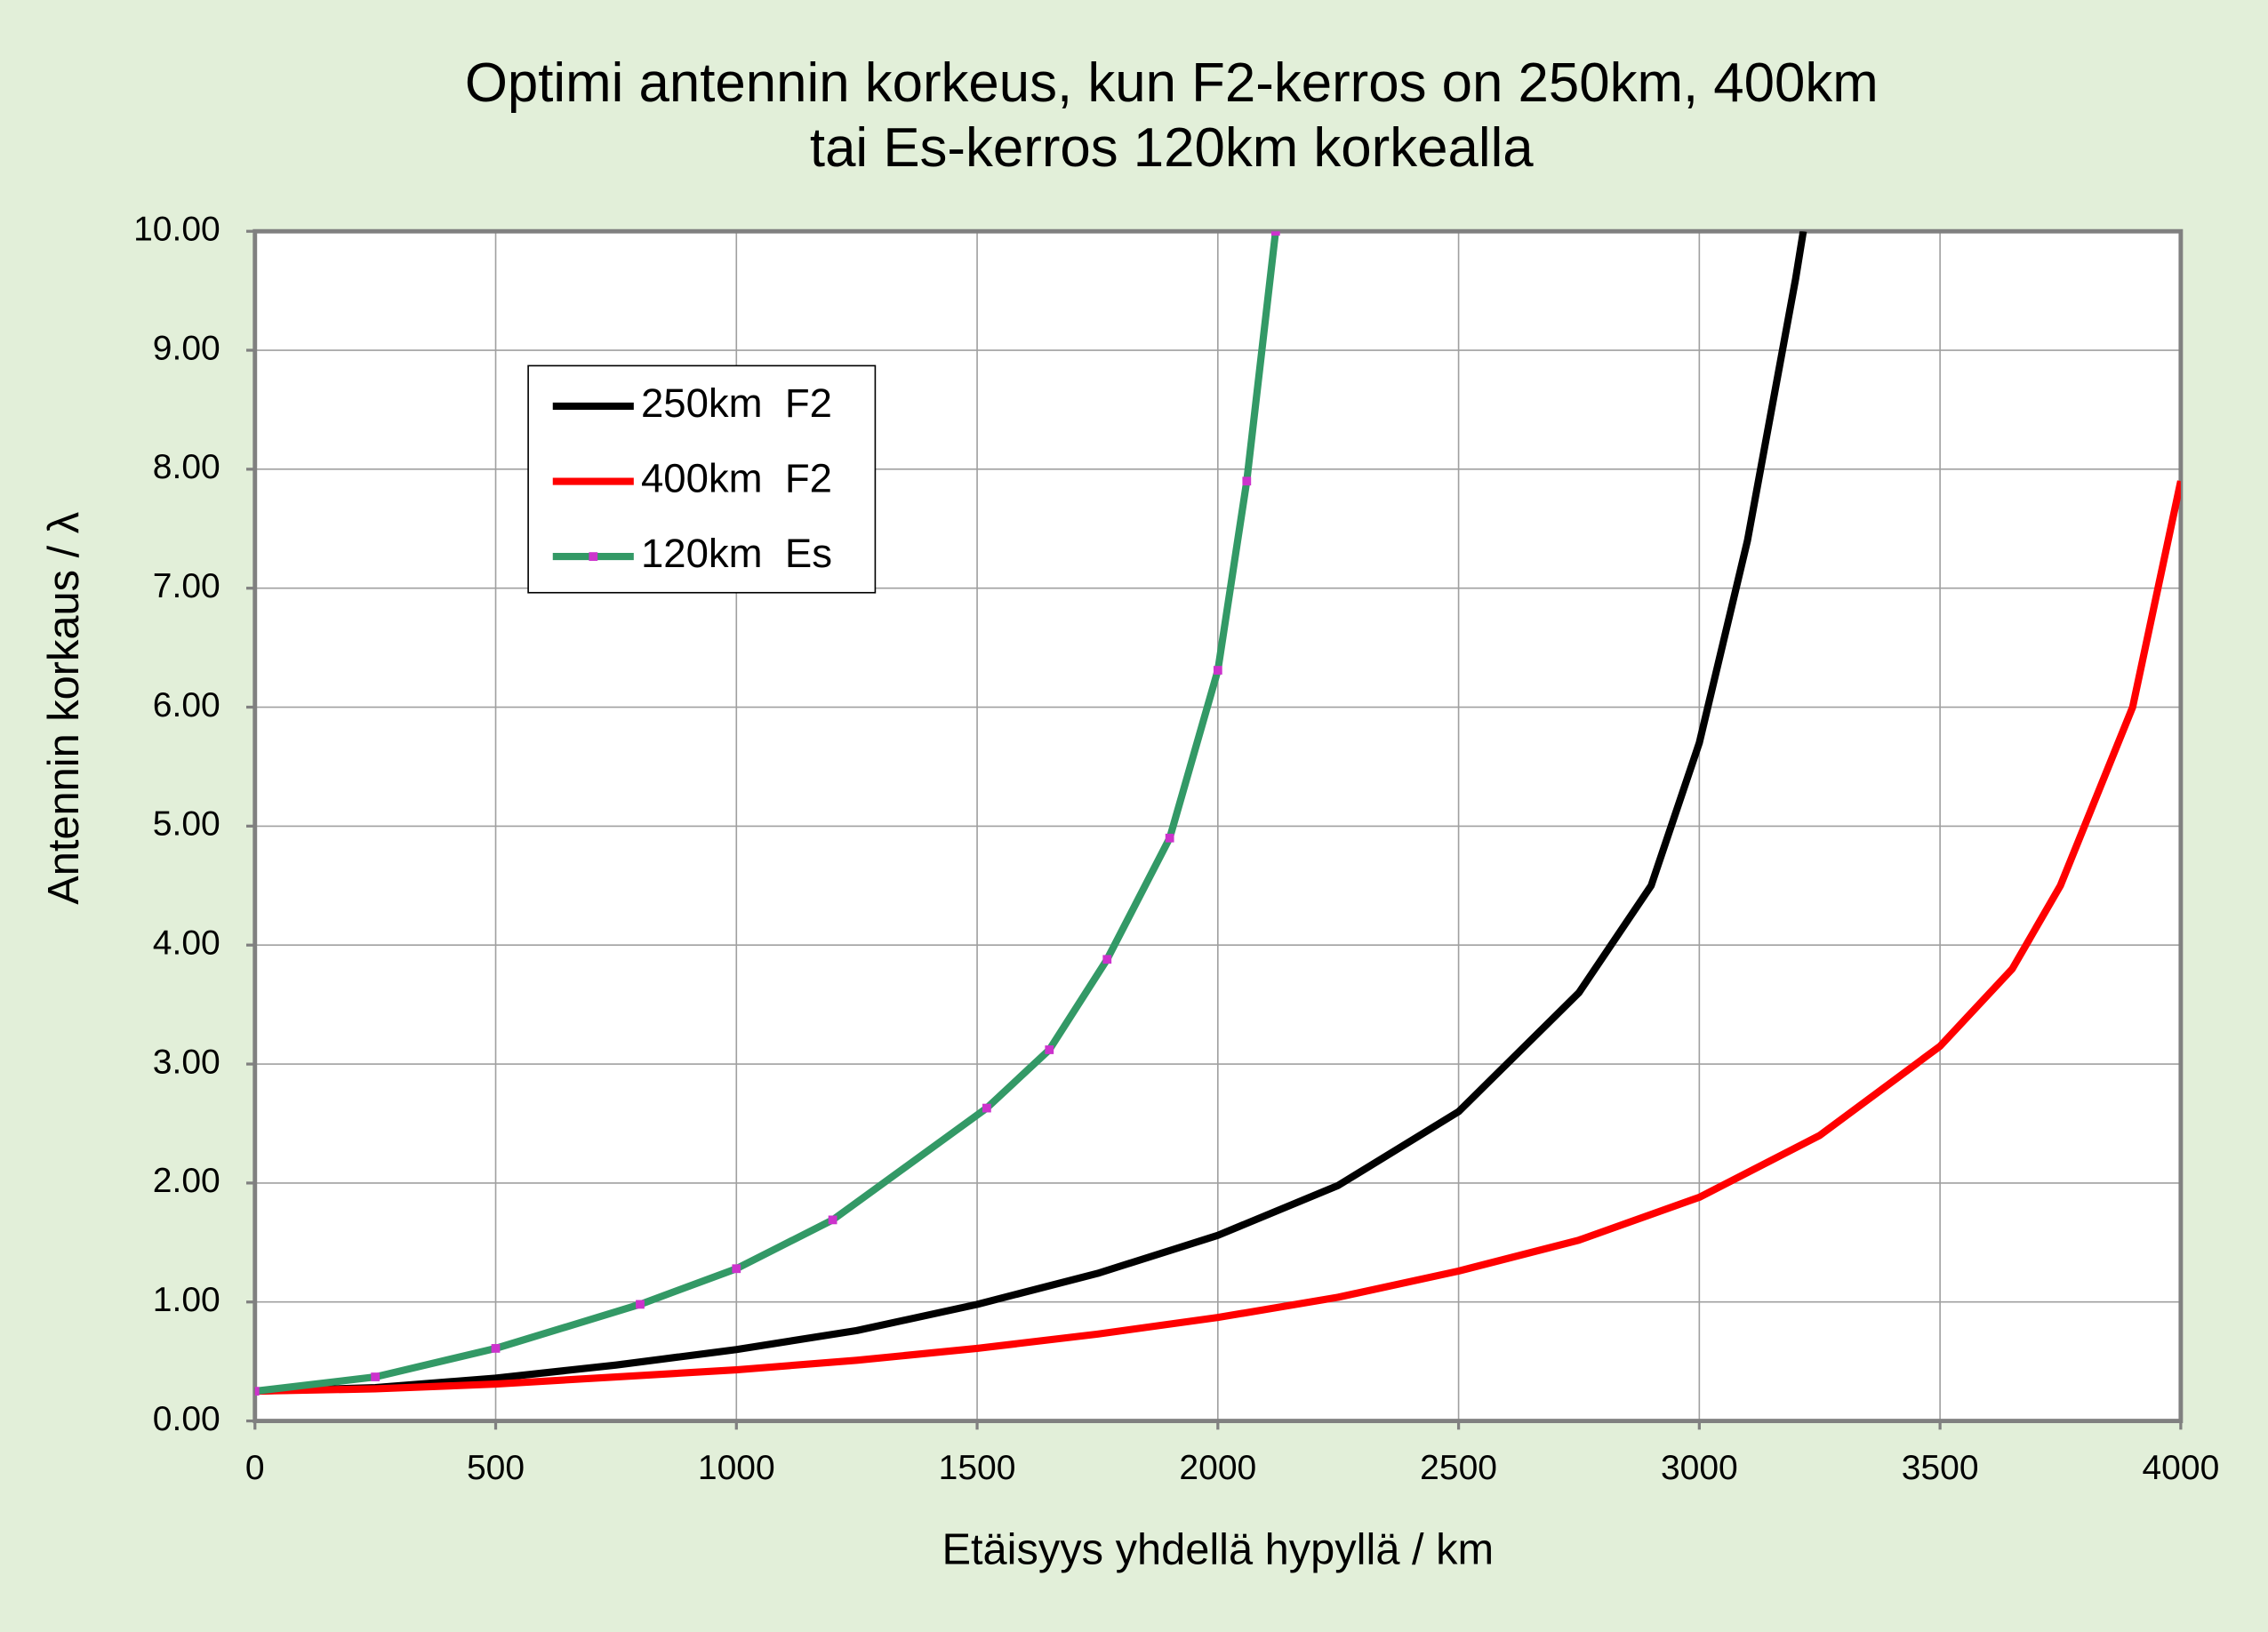 The height and width of the screenshot is (1632, 2268). I want to click on x-tick-label: 1500, so click(977, 1468).